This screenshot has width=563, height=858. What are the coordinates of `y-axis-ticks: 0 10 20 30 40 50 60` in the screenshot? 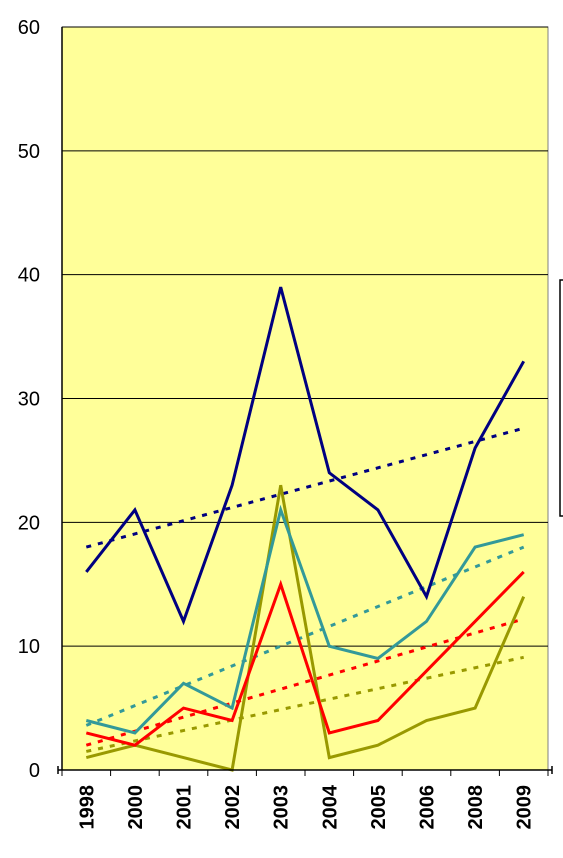 It's located at (29, 399).